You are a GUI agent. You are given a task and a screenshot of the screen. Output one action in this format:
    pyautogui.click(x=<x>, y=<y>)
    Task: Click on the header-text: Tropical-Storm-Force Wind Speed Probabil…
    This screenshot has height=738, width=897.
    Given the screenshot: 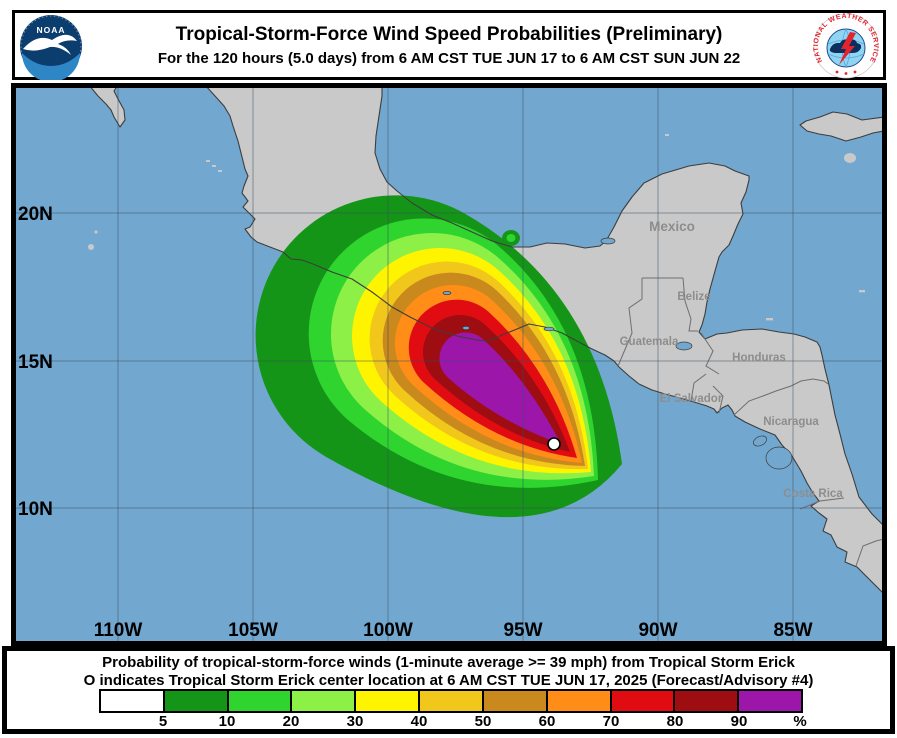 What is the action you would take?
    pyautogui.click(x=449, y=45)
    